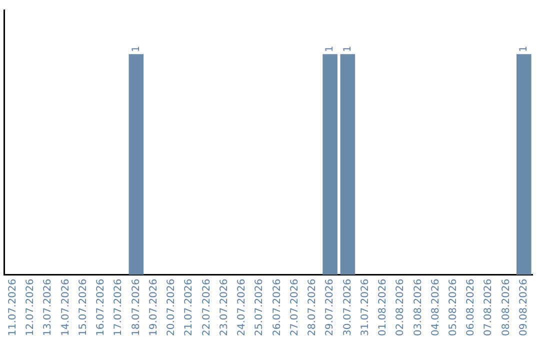 The image size is (540, 340). What do you see at coordinates (400, 307) in the screenshot?
I see `x-tick-label: 02.08.2026` at bounding box center [400, 307].